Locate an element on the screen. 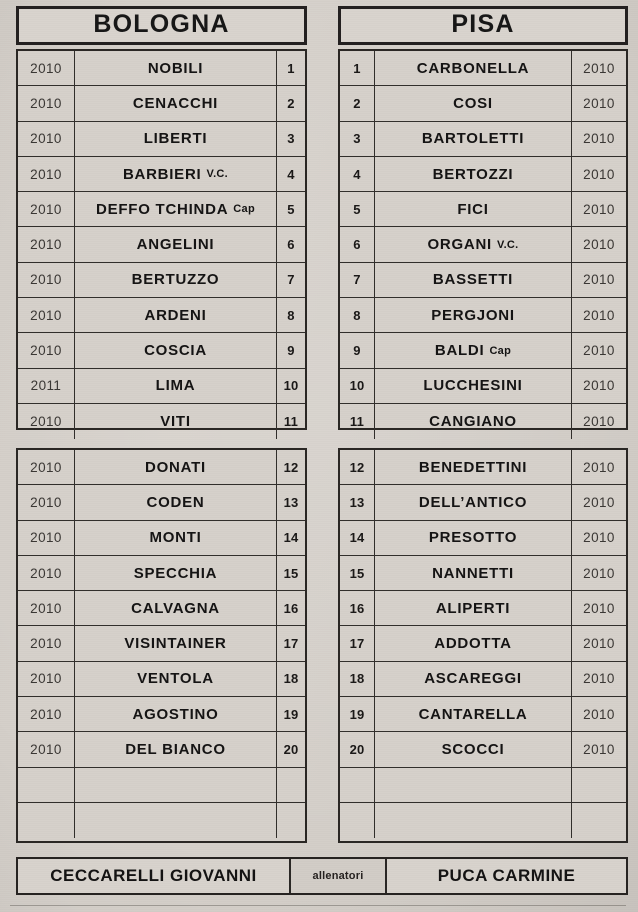 This screenshot has height=912, width=638. player-name: PRESOTTO is located at coordinates (473, 538).